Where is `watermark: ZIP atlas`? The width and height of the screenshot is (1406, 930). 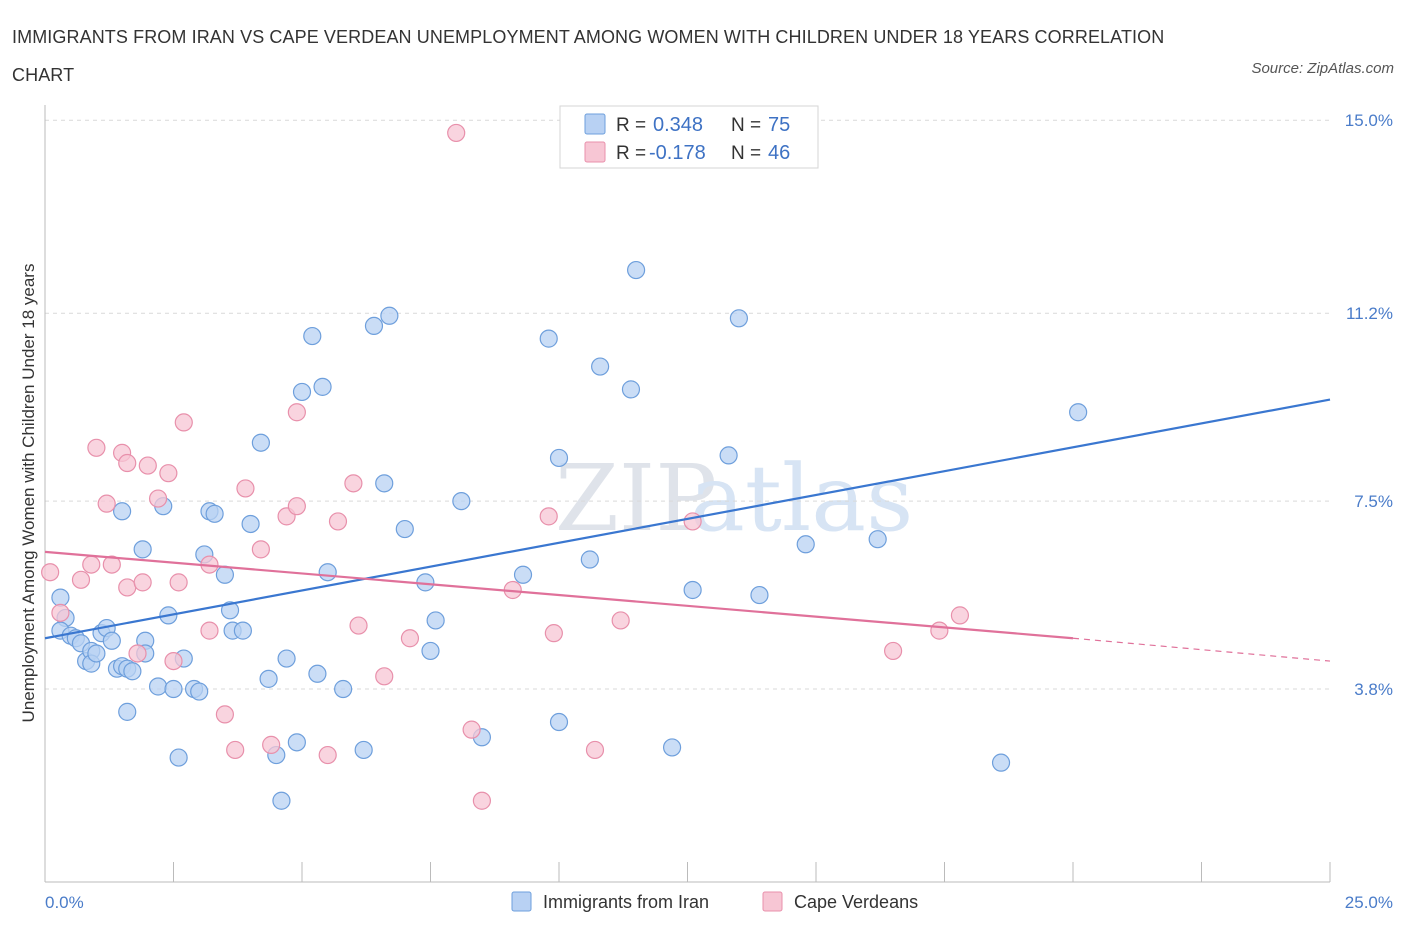 watermark: ZIP atlas is located at coordinates (734, 498).